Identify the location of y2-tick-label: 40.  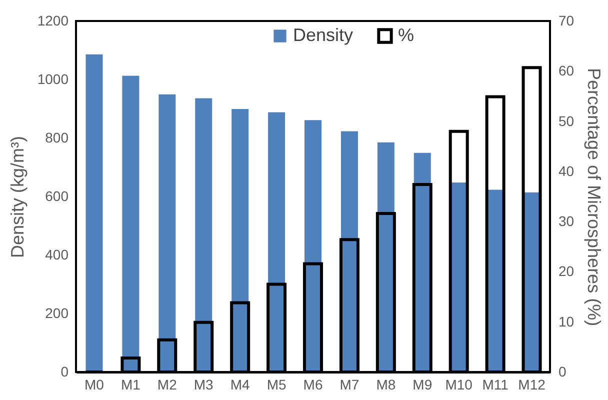
(566, 170).